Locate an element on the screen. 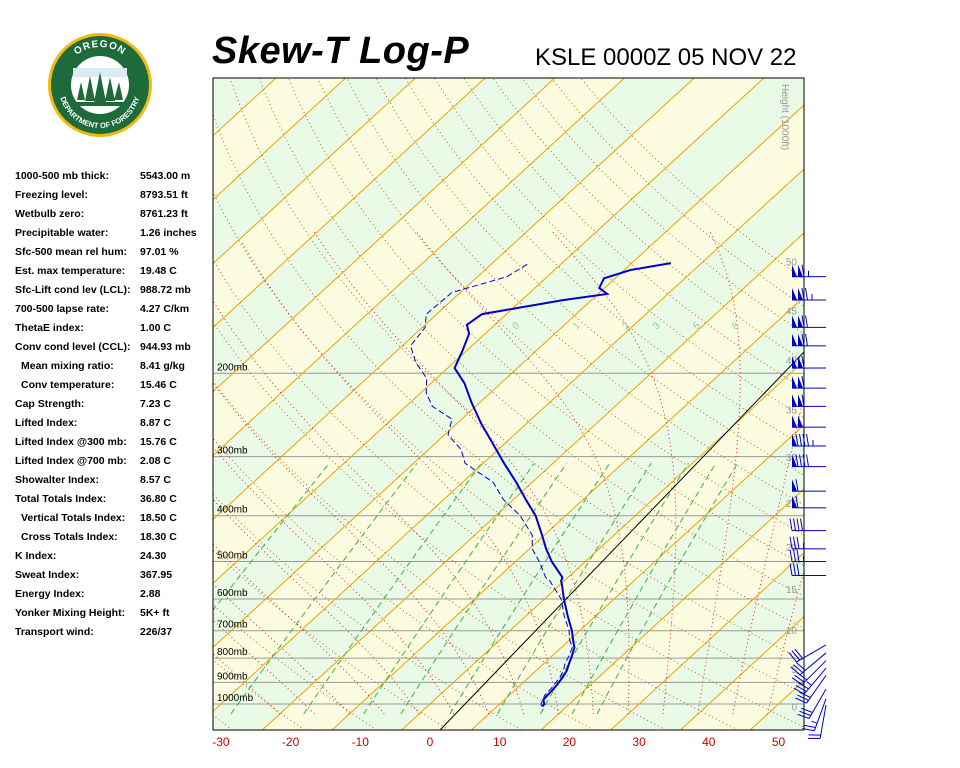  barb-half-flag is located at coordinates (809, 683).